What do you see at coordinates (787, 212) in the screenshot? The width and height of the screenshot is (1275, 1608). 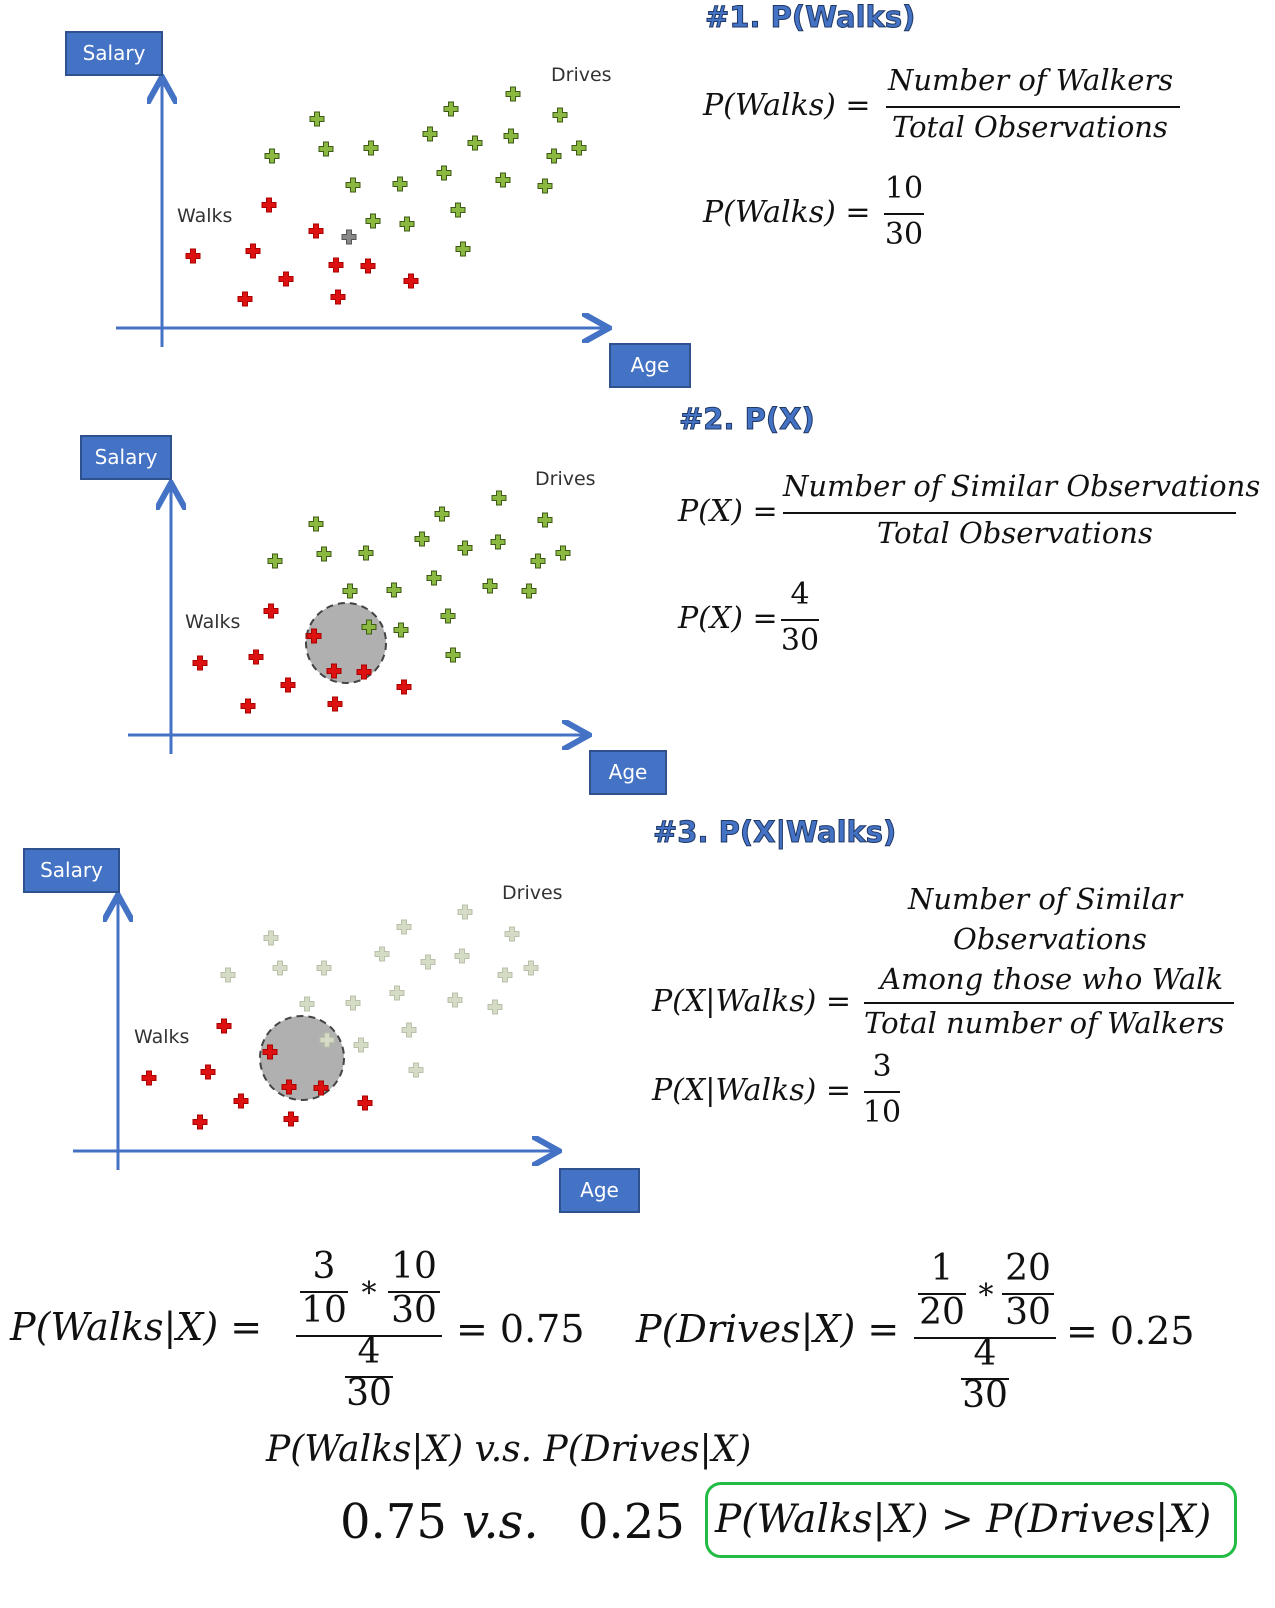 I see `value-lhs: P(Walks) =` at bounding box center [787, 212].